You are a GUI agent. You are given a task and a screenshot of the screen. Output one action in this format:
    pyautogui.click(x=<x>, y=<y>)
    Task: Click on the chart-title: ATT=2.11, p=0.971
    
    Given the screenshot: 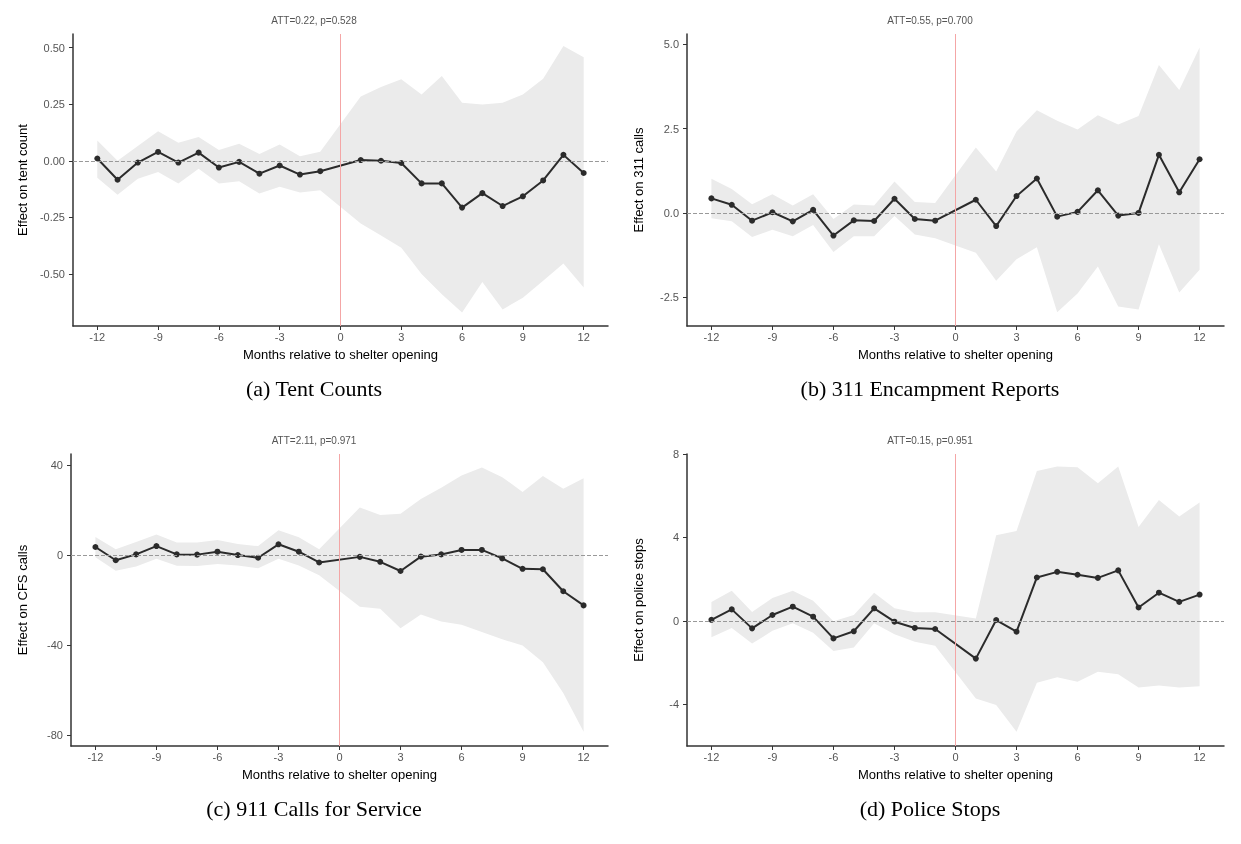 What is the action you would take?
    pyautogui.click(x=314, y=440)
    